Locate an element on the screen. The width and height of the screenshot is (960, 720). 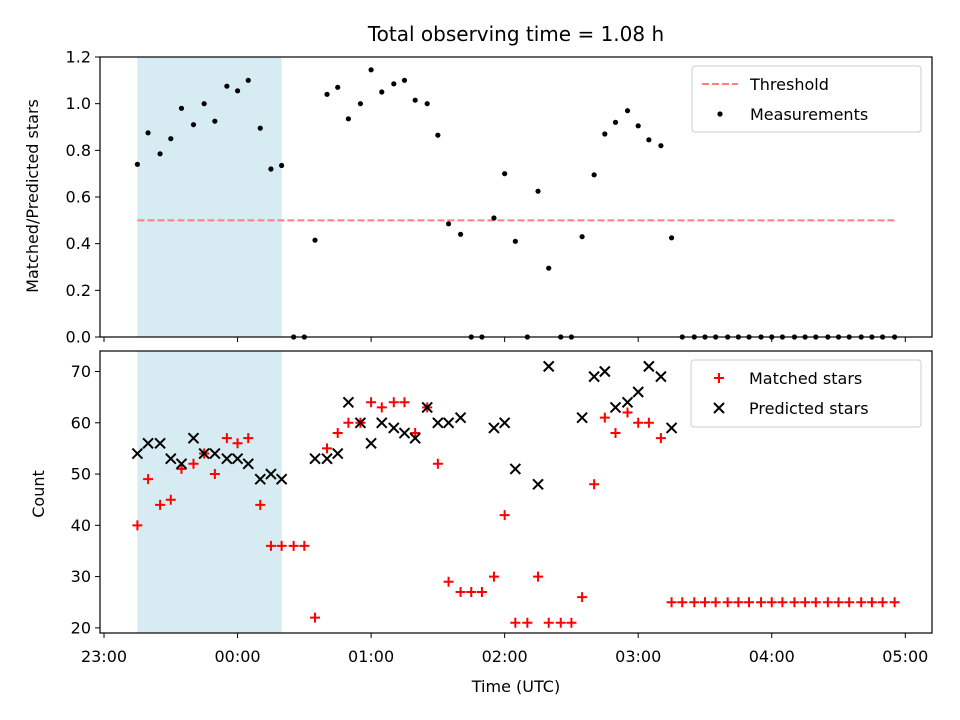
x-axis-label: Time (UTC) is located at coordinates (515, 686).